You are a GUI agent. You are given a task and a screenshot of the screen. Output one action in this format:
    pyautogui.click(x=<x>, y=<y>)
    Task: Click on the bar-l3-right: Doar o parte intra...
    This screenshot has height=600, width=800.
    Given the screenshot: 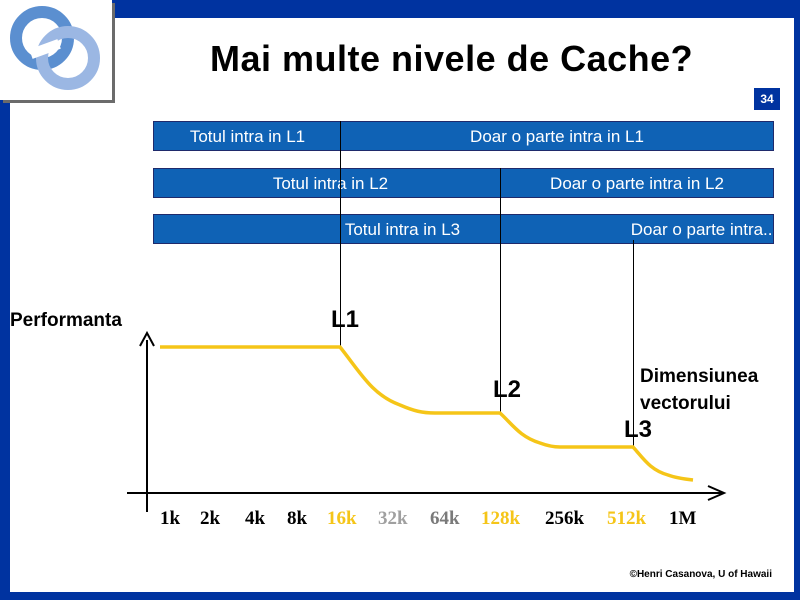 What is the action you would take?
    pyautogui.click(x=704, y=229)
    